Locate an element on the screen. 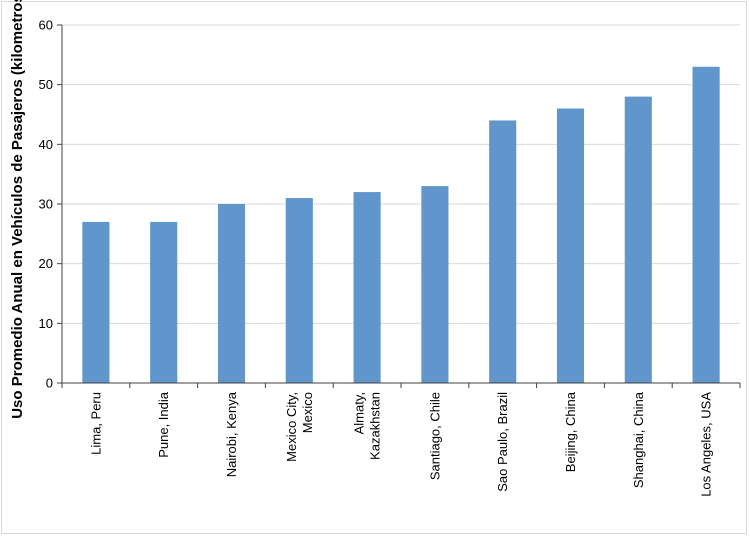 This screenshot has height=537, width=750. x-tick-label: Mexico City,Mexico is located at coordinates (299, 427).